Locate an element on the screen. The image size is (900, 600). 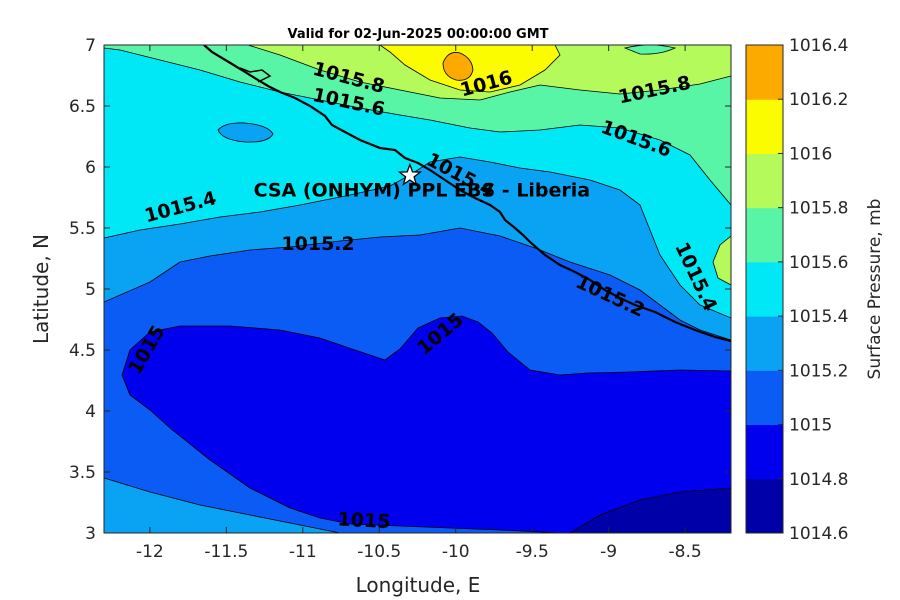
x-axis-label: Longitude, E is located at coordinates (418, 585).